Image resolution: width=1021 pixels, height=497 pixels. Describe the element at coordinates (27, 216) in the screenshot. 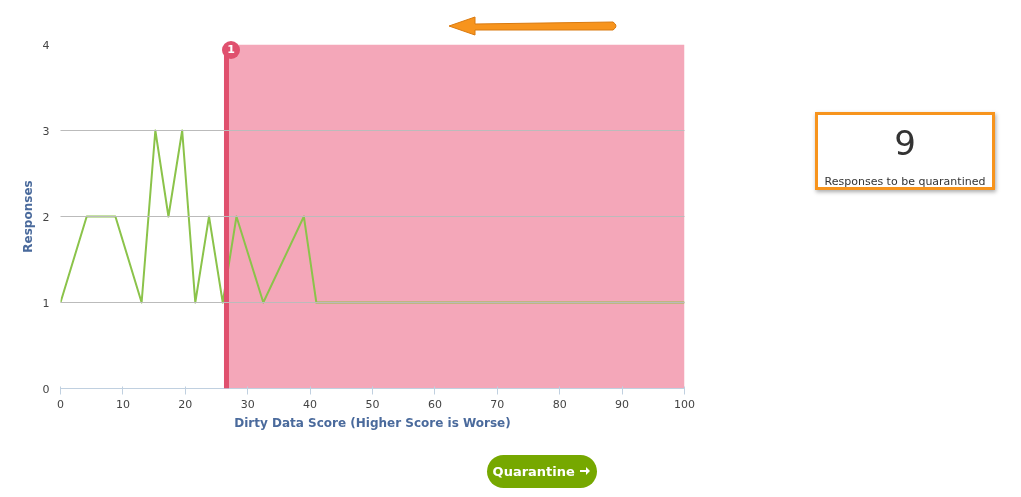

I see `y-axis-title: Responses` at that location.